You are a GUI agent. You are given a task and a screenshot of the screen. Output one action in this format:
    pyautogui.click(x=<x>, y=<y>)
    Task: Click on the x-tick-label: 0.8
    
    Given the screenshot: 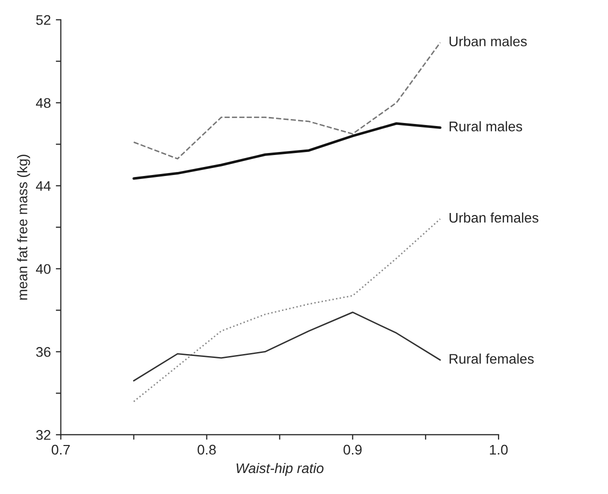 What is the action you would take?
    pyautogui.click(x=207, y=449)
    